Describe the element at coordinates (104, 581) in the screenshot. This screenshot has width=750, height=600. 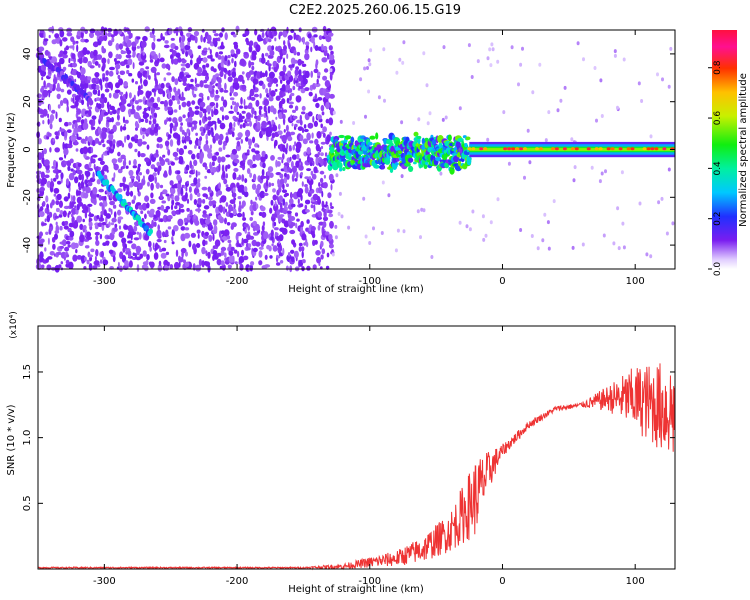
I see `snr-x-tick-label: -300` at that location.